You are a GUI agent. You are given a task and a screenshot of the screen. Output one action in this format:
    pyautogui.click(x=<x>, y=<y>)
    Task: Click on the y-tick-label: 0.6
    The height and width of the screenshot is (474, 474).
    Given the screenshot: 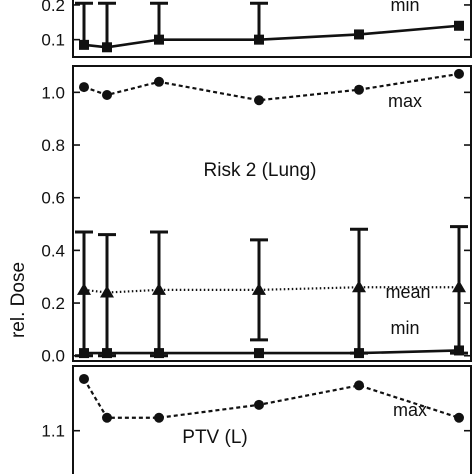 What is the action you would take?
    pyautogui.click(x=53, y=198)
    